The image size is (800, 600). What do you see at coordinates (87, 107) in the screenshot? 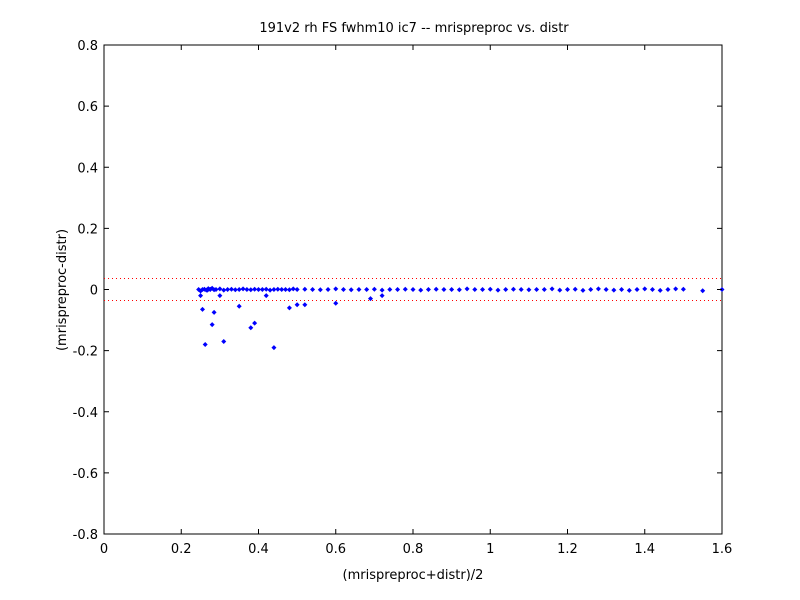
I see `y-tick-label: 0.6` at bounding box center [87, 107].